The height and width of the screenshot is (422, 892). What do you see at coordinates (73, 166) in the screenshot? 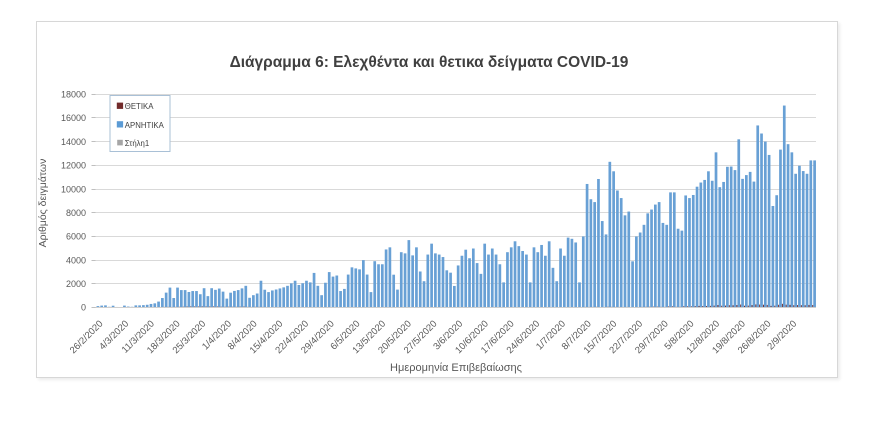
I see `svg-text: 12000` at bounding box center [73, 166].